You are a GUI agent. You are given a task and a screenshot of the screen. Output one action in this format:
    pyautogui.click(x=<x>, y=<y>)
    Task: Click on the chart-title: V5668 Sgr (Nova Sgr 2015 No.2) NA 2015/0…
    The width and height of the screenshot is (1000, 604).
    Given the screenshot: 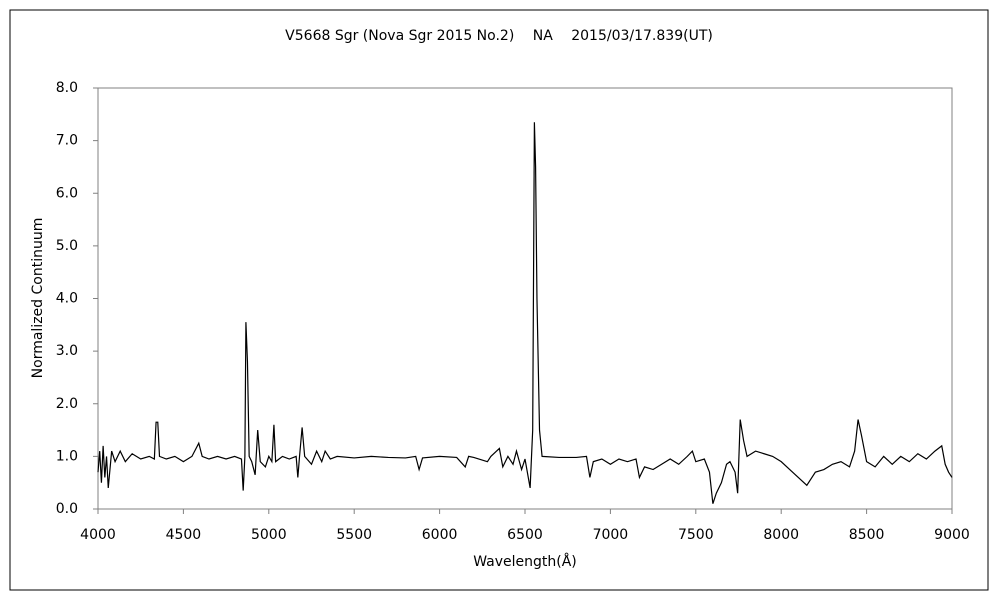 What is the action you would take?
    pyautogui.click(x=499, y=36)
    